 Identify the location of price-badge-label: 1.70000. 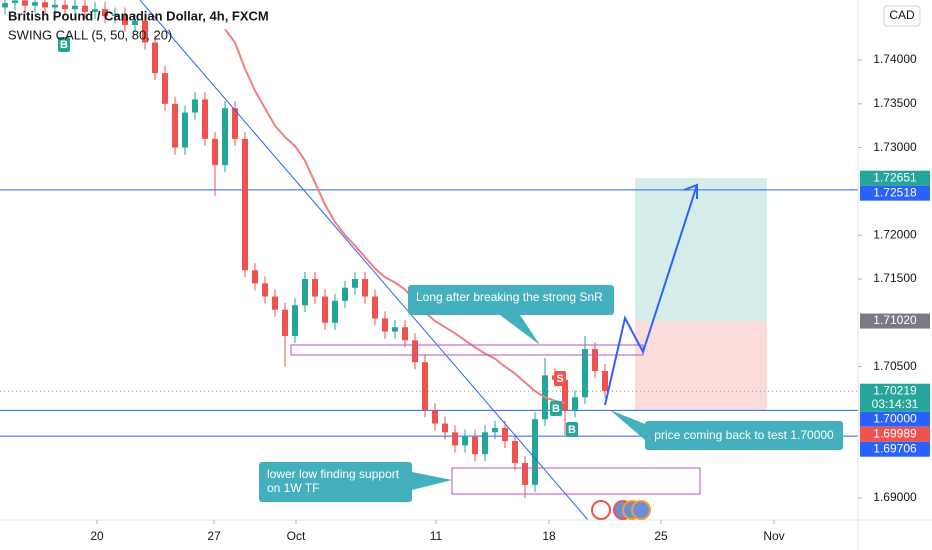
(895, 418).